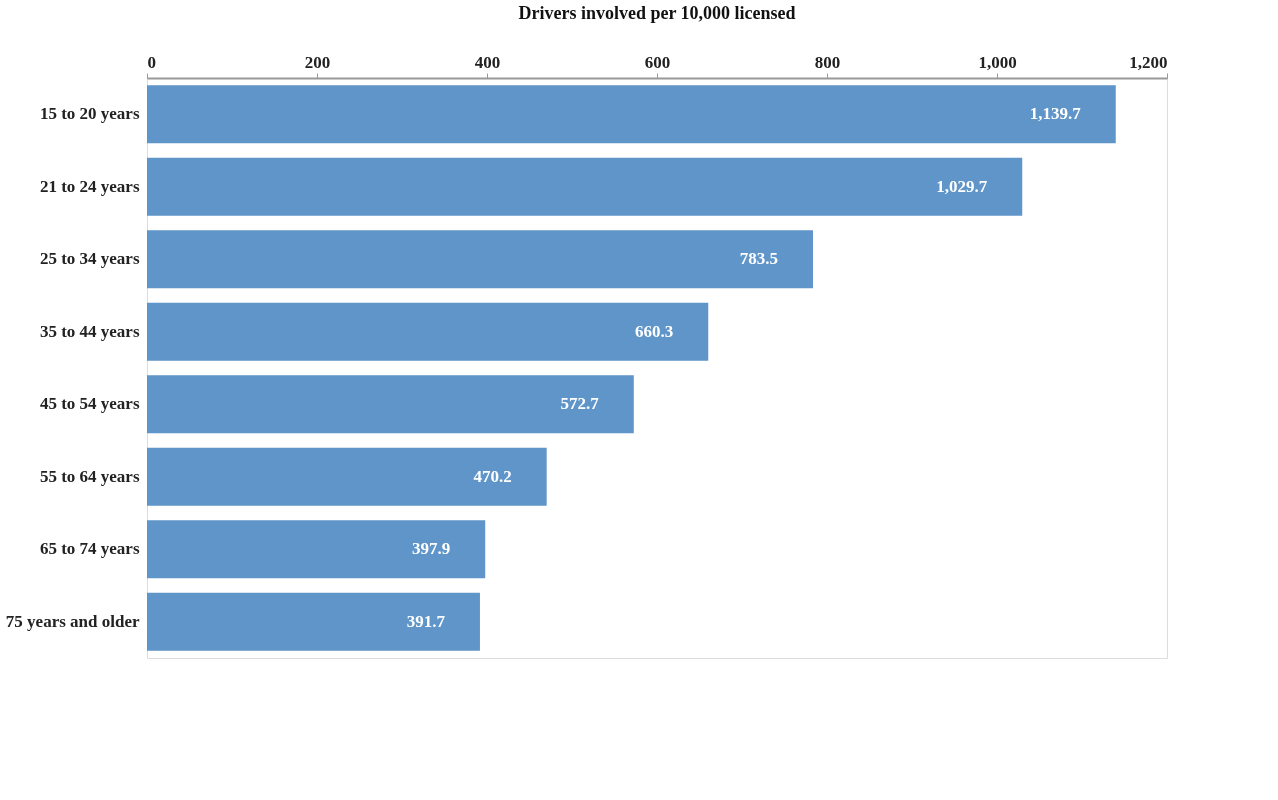 This screenshot has width=1278, height=800. What do you see at coordinates (657, 13) in the screenshot?
I see `chart-title: Drivers involved per 10,000 licensed` at bounding box center [657, 13].